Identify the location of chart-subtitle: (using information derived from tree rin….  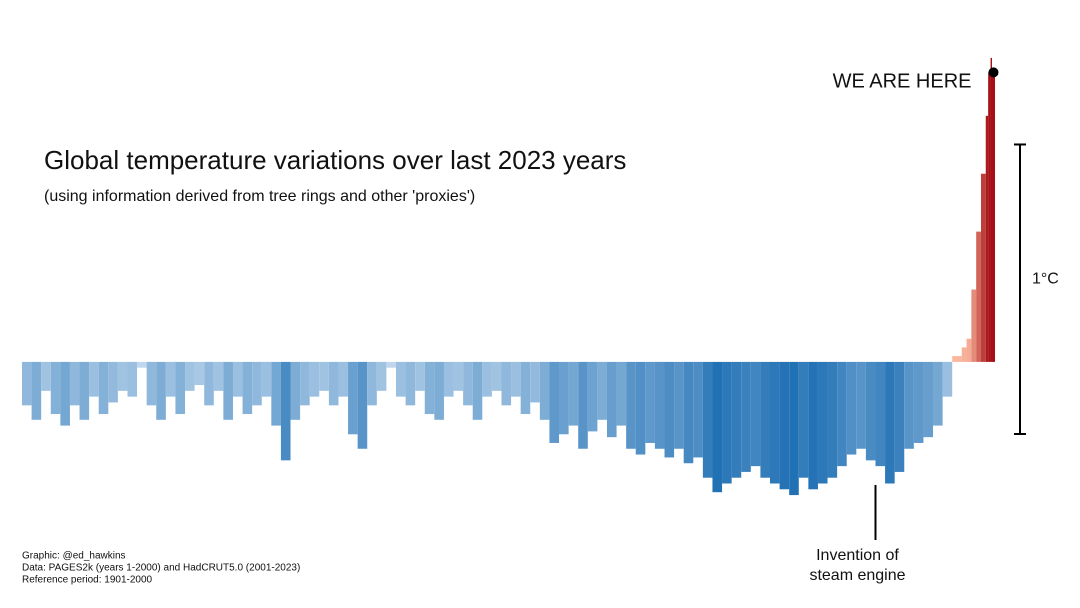
(259, 196).